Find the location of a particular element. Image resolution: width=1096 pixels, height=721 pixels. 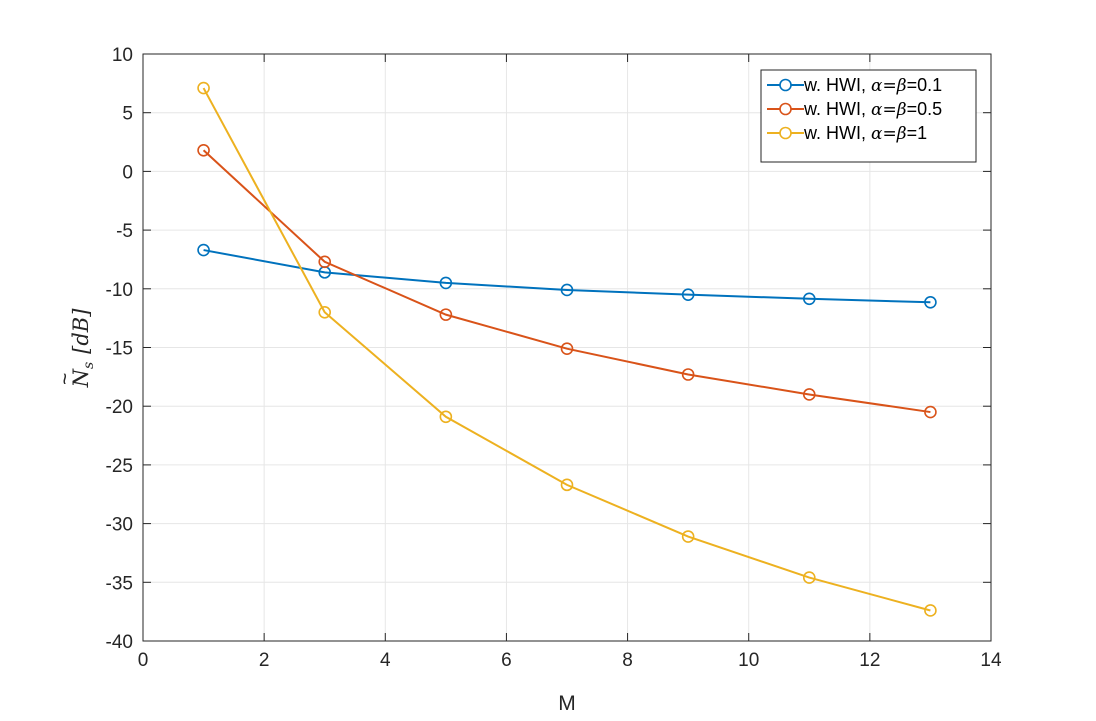

x-axis-label: M is located at coordinates (567, 703).